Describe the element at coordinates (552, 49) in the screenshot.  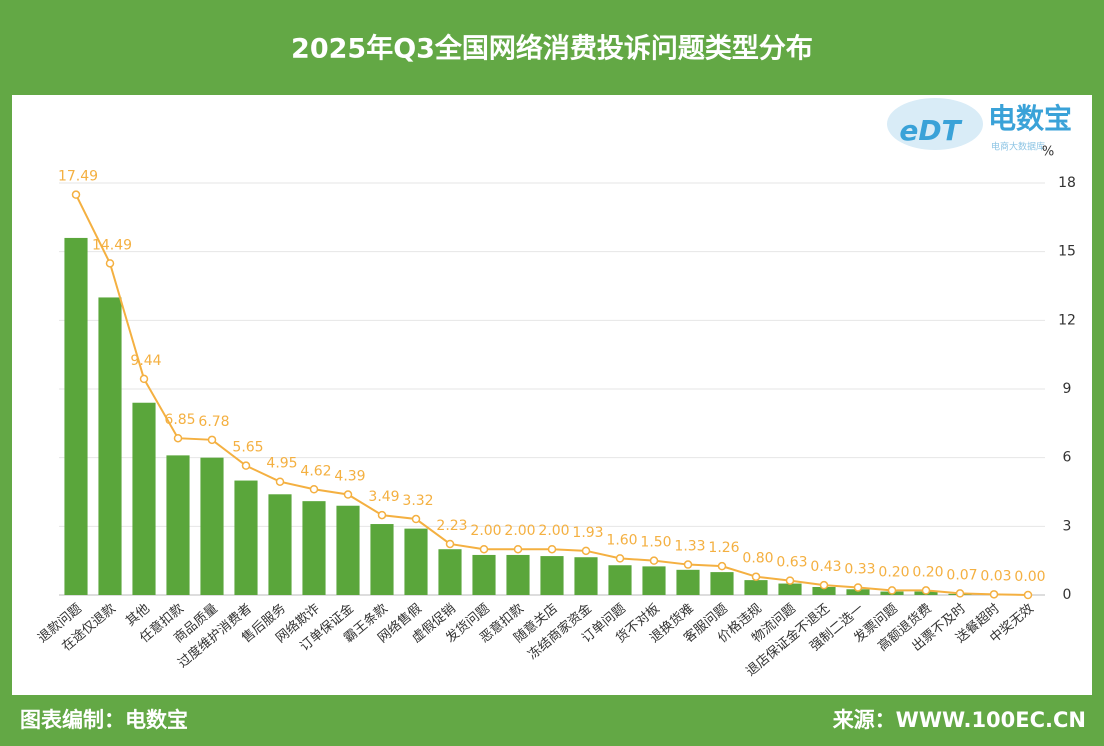
I see `chart-title: 2025年Q3全国网络消费投诉问题类型分布` at that location.